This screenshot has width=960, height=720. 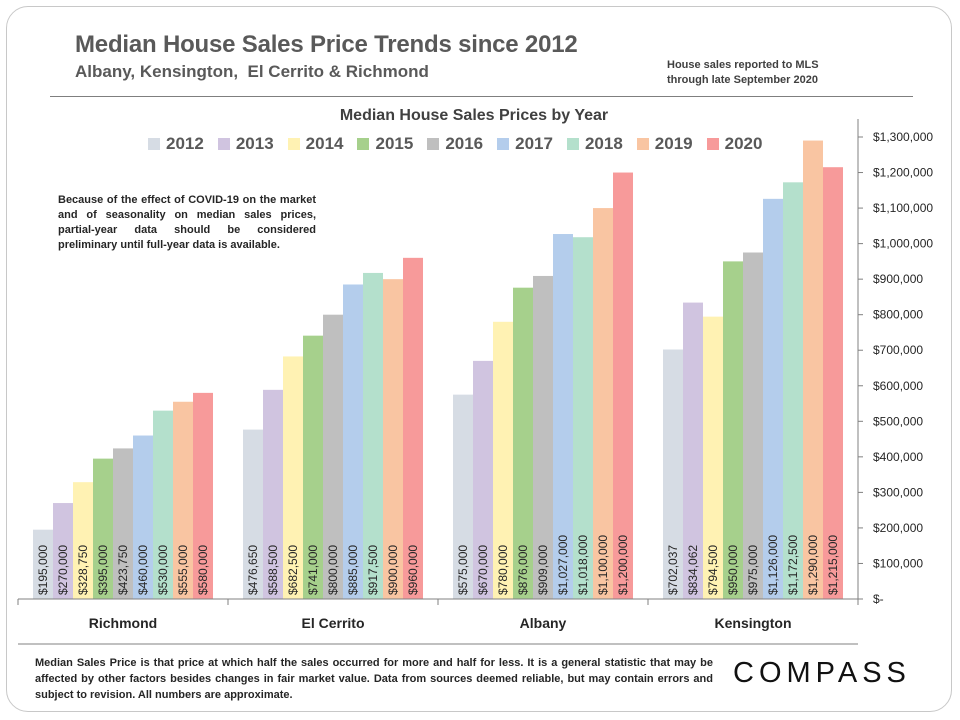 I want to click on data-source-note-line1: House sales reported to MLS, so click(x=743, y=65).